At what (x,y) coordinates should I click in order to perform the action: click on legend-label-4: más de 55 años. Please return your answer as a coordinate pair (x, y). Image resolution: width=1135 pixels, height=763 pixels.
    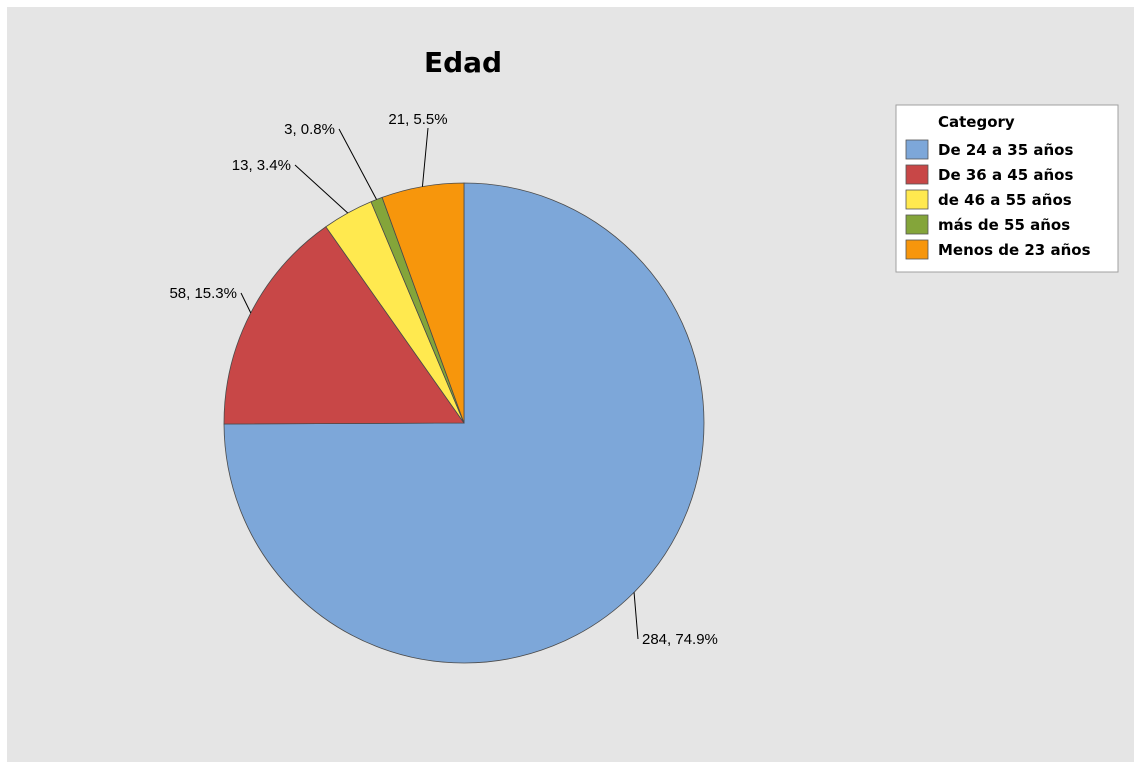
    Looking at the image, I should click on (1004, 225).